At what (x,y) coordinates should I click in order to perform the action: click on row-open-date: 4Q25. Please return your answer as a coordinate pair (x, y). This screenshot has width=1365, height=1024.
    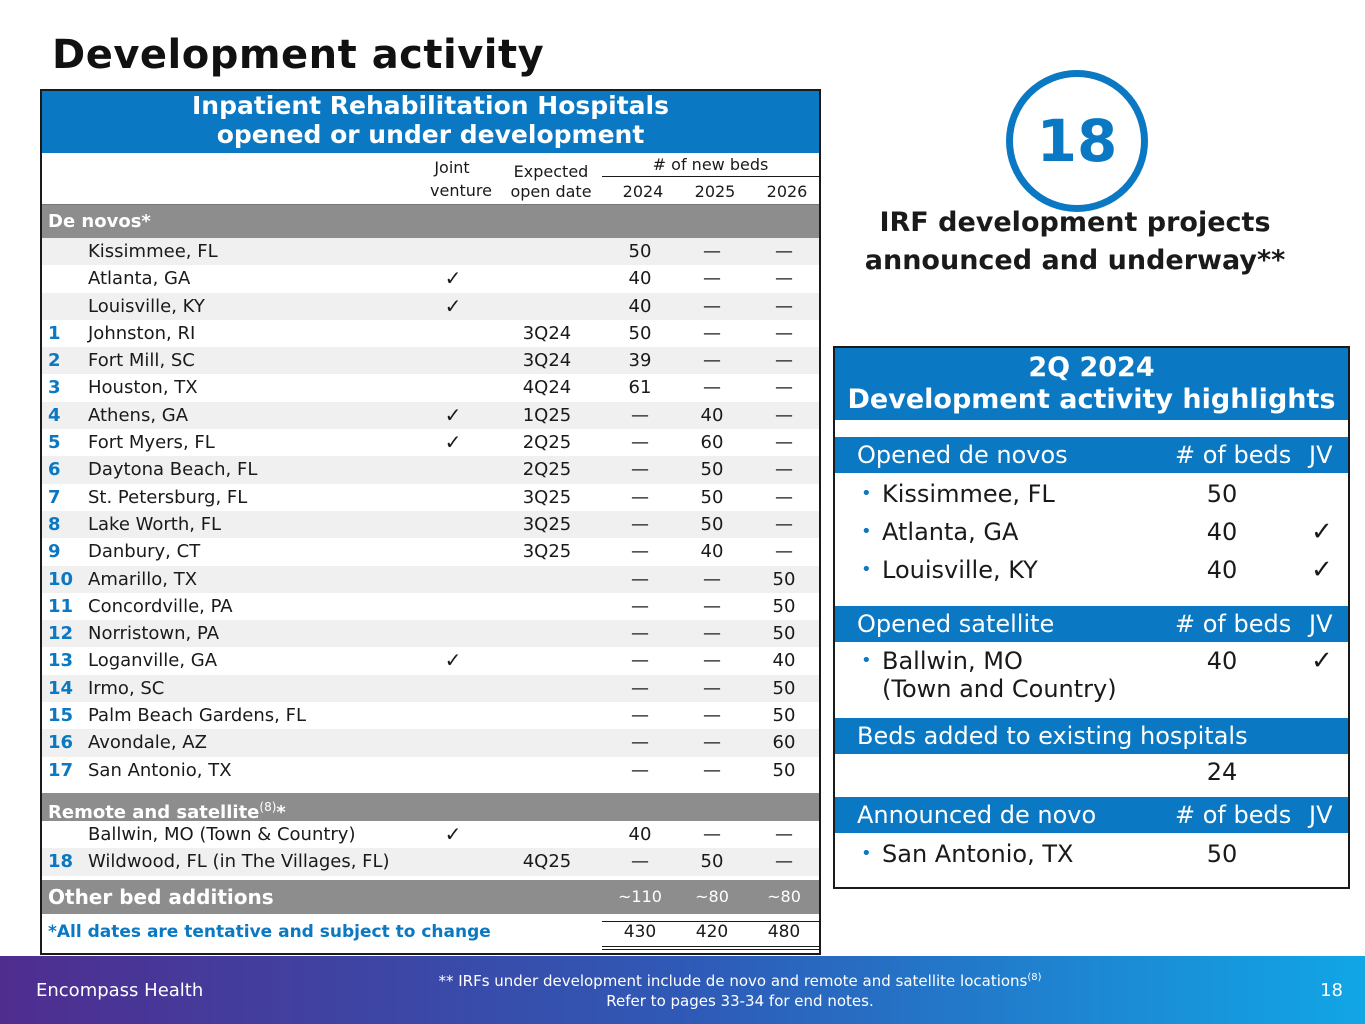
    Looking at the image, I should click on (547, 862).